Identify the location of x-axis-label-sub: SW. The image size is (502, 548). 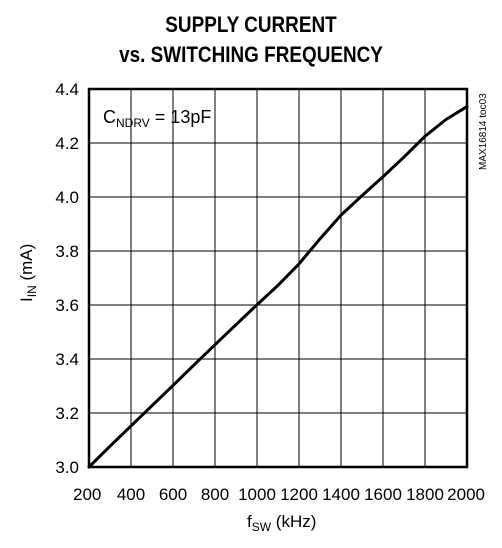
(262, 527).